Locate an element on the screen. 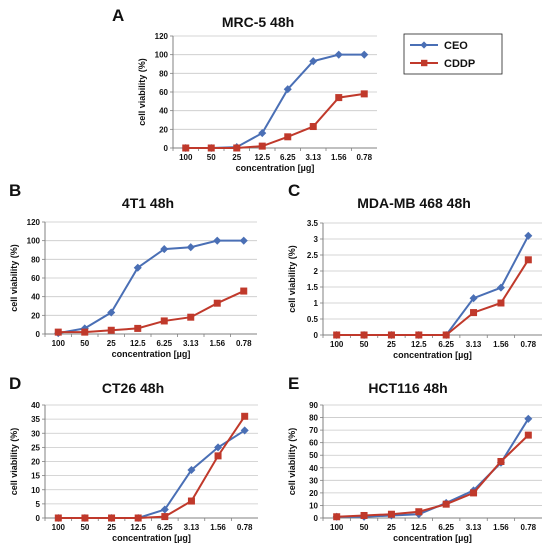 Image resolution: width=550 pixels, height=553 pixels. panel-label: B is located at coordinates (15, 190).